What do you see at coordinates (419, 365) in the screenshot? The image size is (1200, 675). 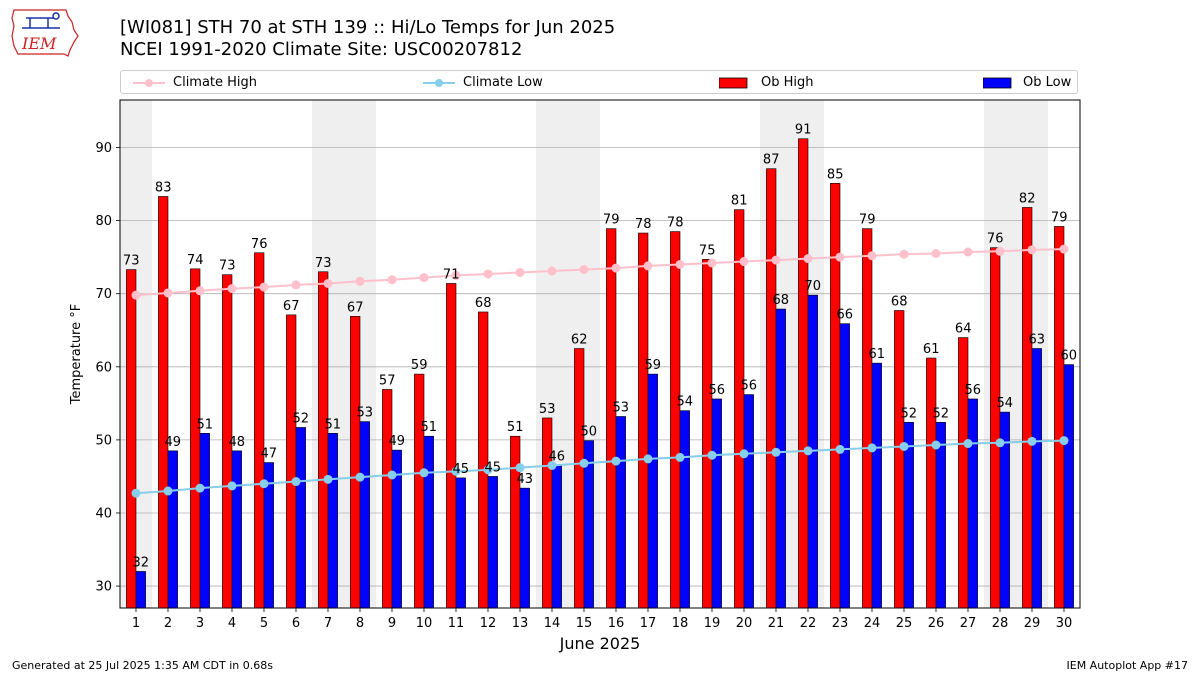 I see `label-ob-high-10: 59` at bounding box center [419, 365].